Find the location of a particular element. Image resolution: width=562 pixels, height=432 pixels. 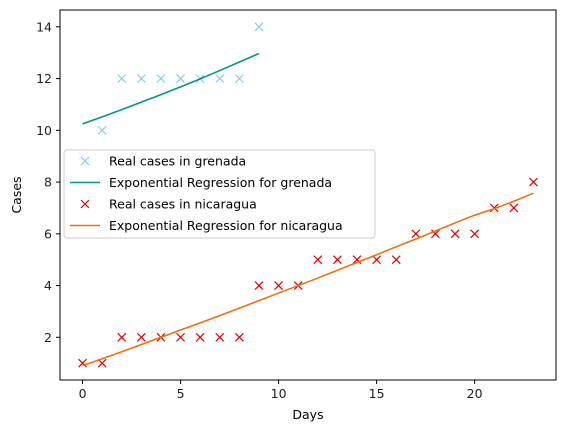

x-tick-label: 0 is located at coordinates (83, 393).